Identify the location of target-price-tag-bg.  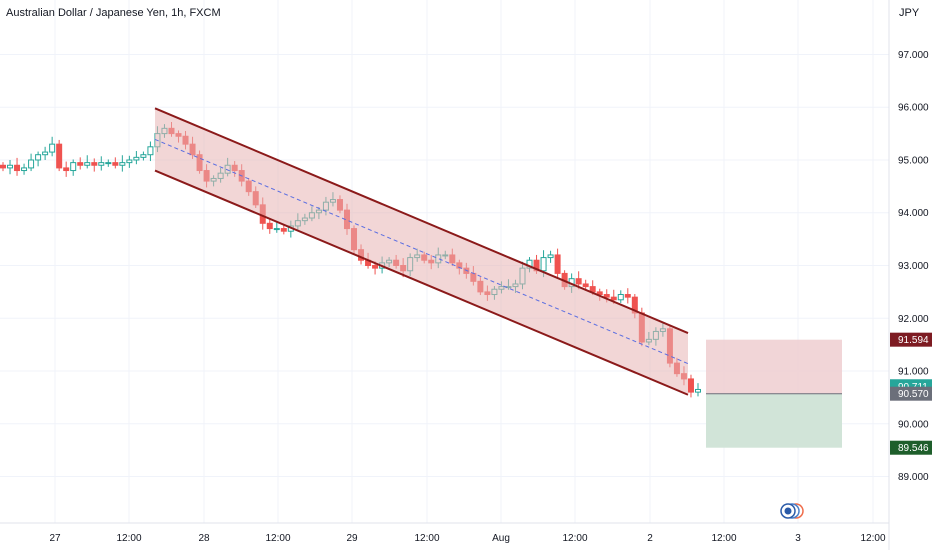
(911, 447).